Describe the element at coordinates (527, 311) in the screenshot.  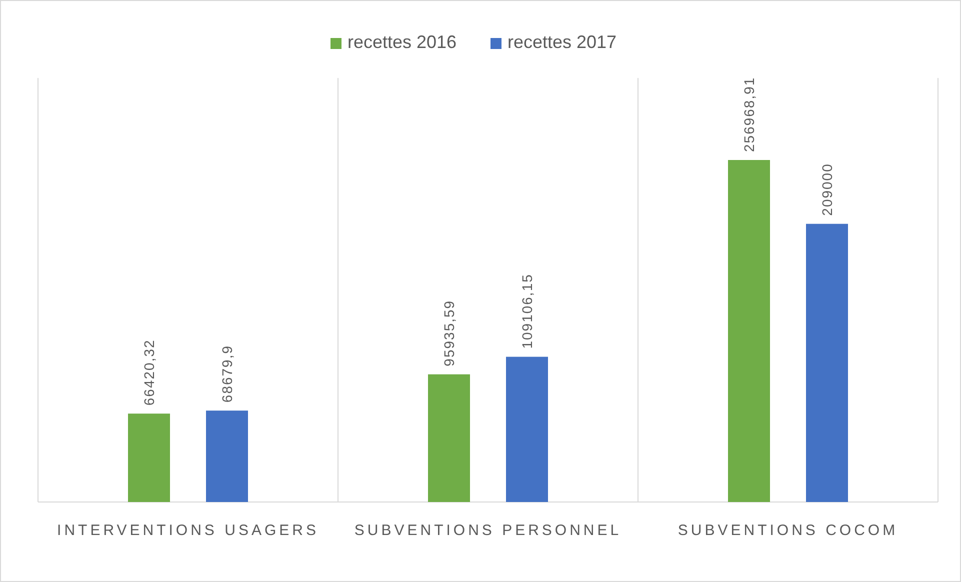
I see `data-label: 109106,15` at that location.